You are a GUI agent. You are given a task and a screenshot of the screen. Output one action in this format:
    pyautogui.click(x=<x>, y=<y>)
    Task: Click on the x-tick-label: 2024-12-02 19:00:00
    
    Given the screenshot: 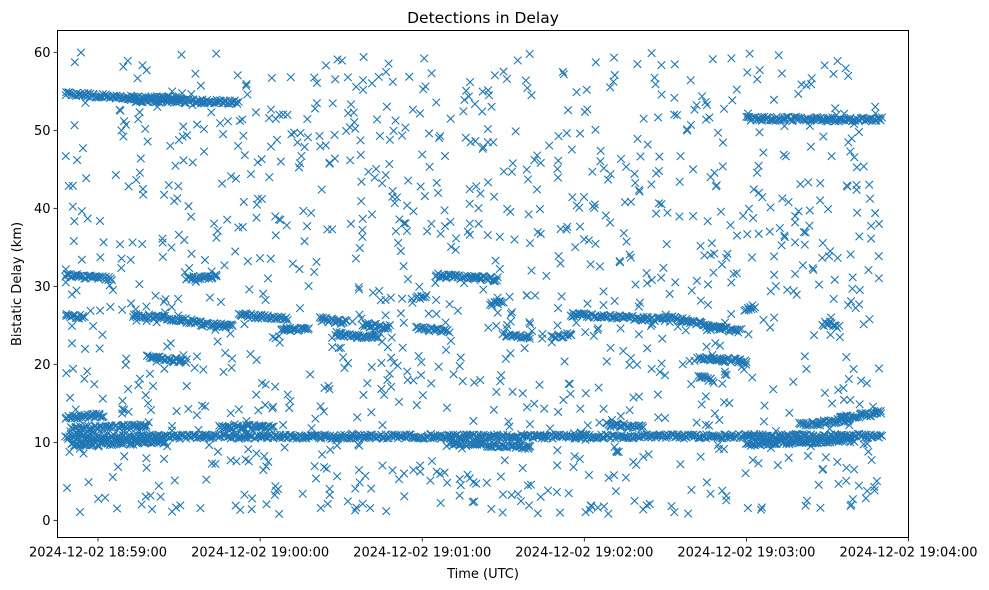 What is the action you would take?
    pyautogui.click(x=260, y=553)
    